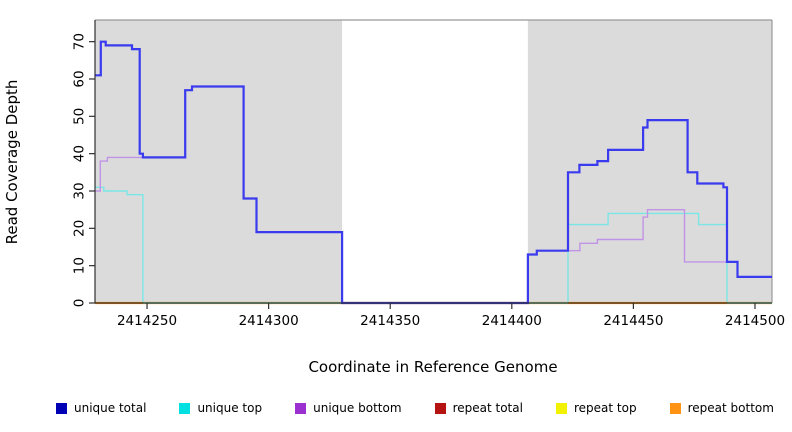 The width and height of the screenshot is (792, 432). I want to click on legend-item-unique-bottom: unique bottom, so click(348, 408).